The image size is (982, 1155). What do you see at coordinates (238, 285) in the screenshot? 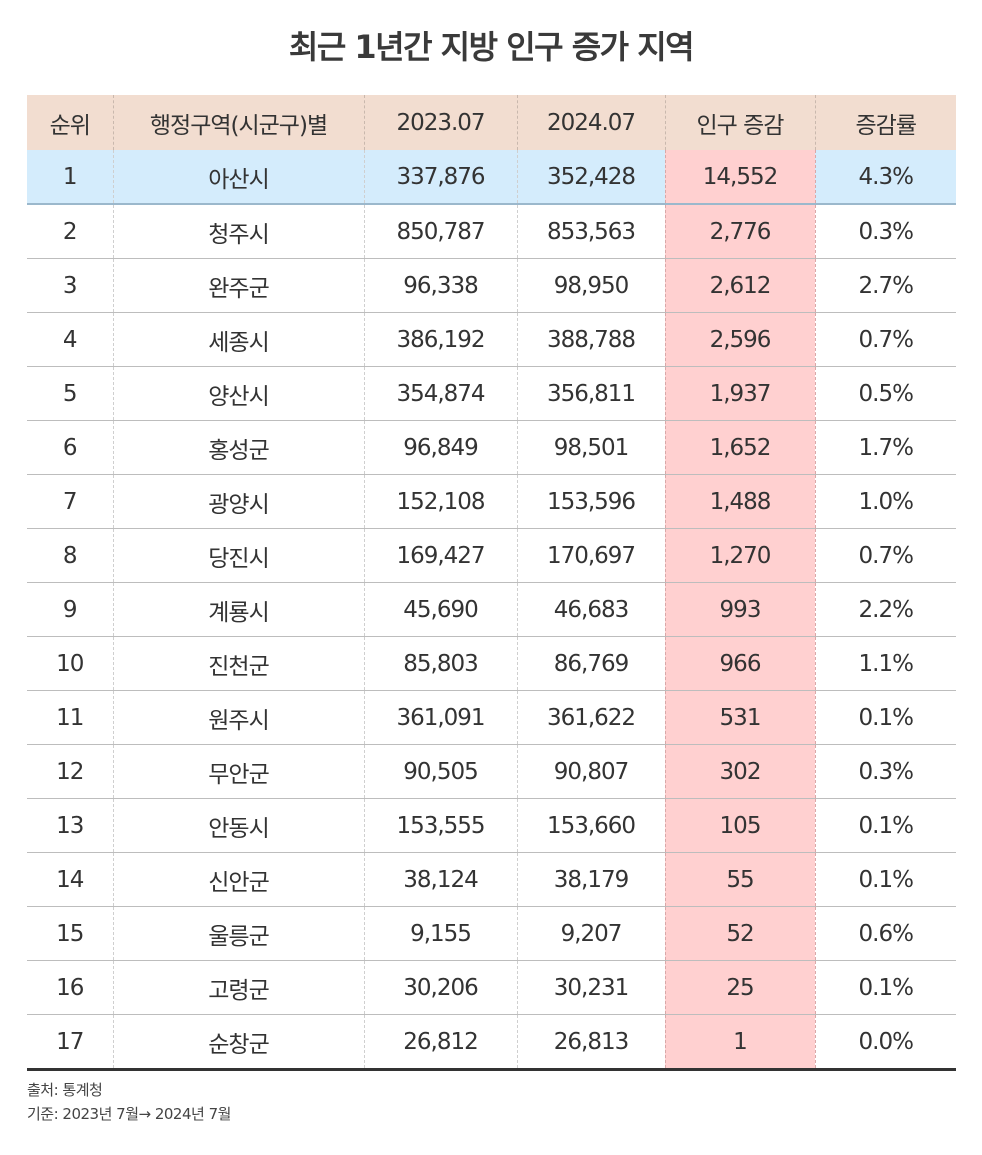
I see `region-cell: 완주군` at bounding box center [238, 285].